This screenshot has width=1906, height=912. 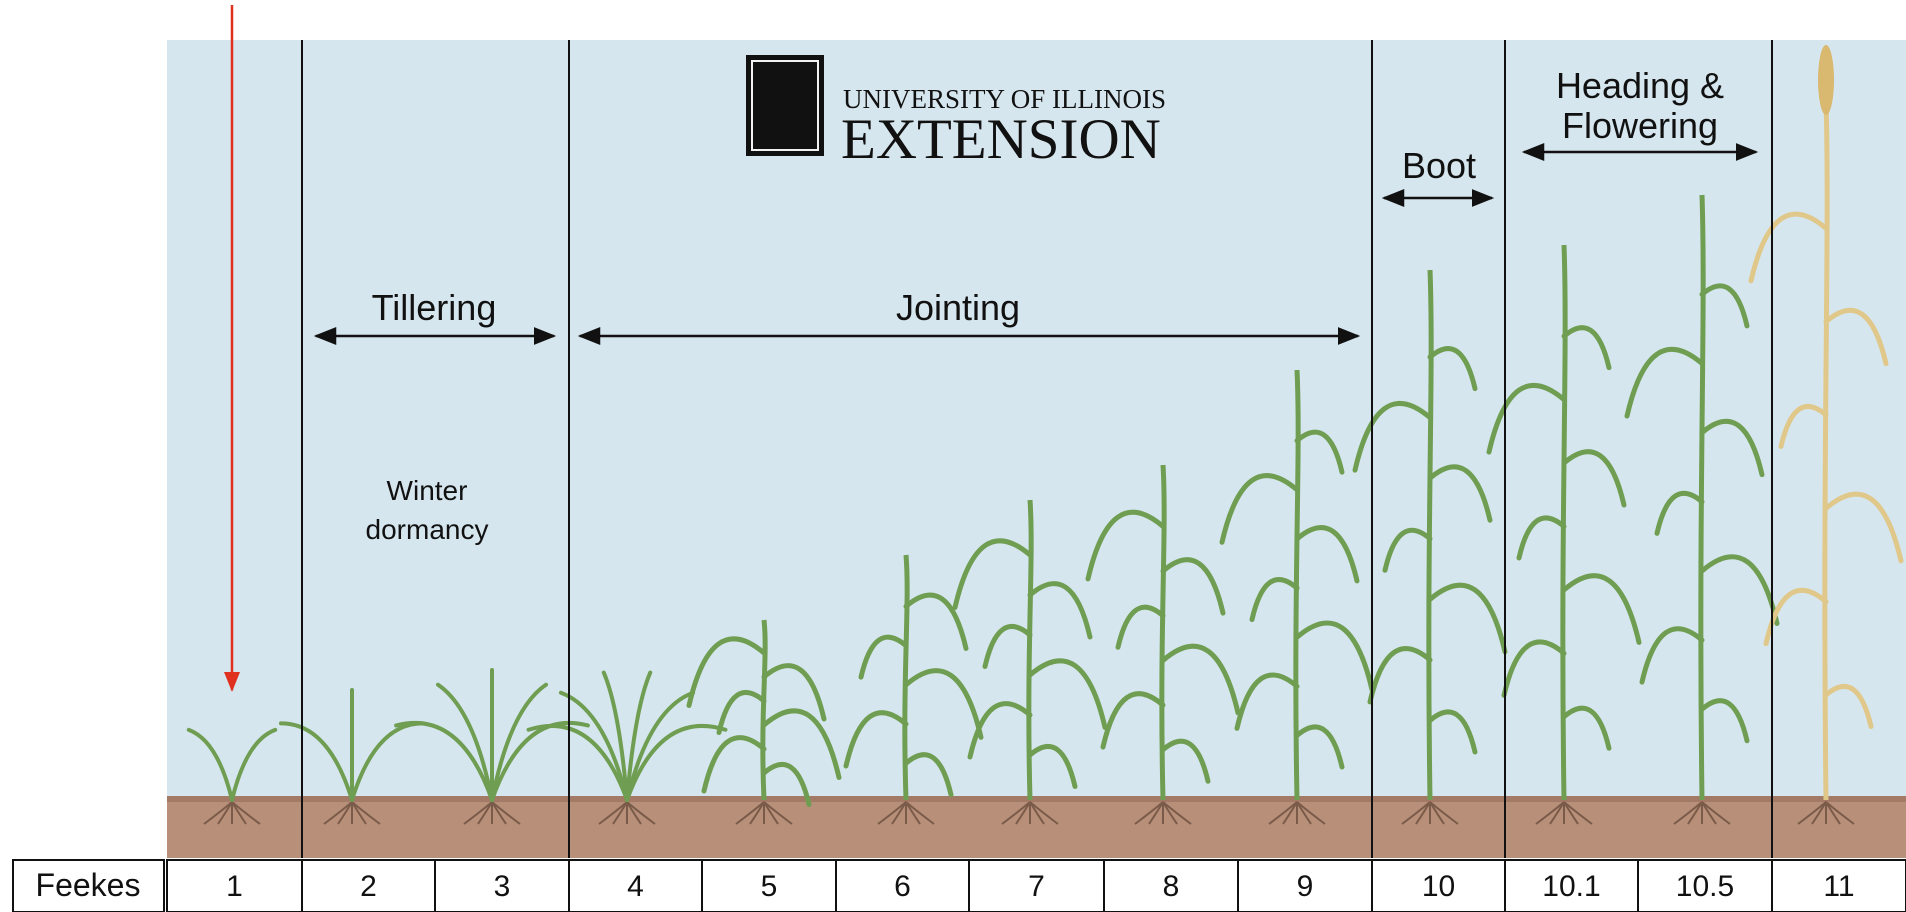 I want to click on logo-mark: I, so click(x=785, y=109).